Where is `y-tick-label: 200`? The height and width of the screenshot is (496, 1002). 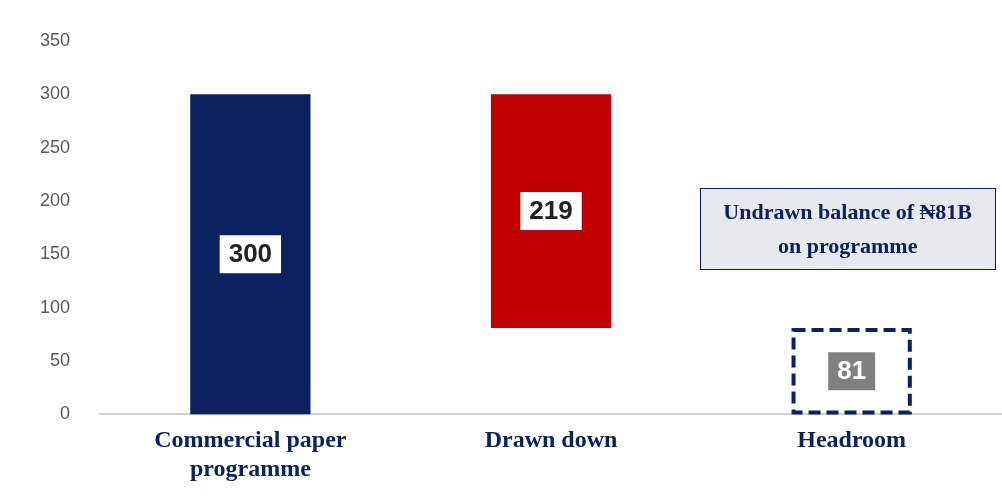
y-tick-label: 200 is located at coordinates (55, 199).